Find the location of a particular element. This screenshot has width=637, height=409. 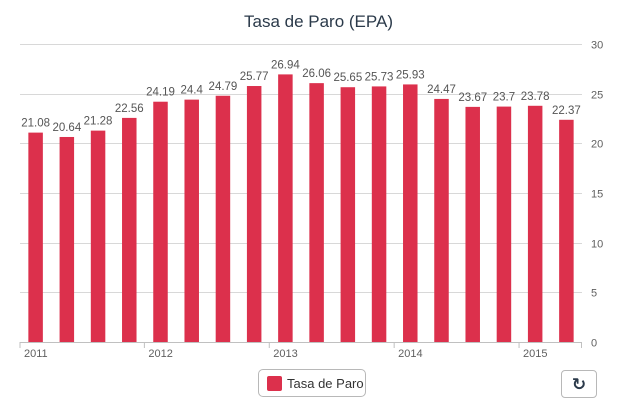

y-tick-label: 10 is located at coordinates (597, 245).